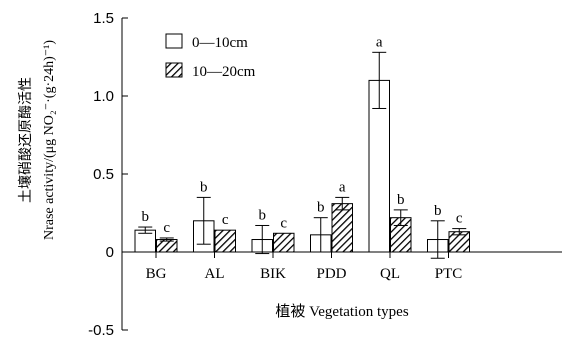  Describe the element at coordinates (220, 43) in the screenshot. I see `legend-label: 0—10cm` at that location.